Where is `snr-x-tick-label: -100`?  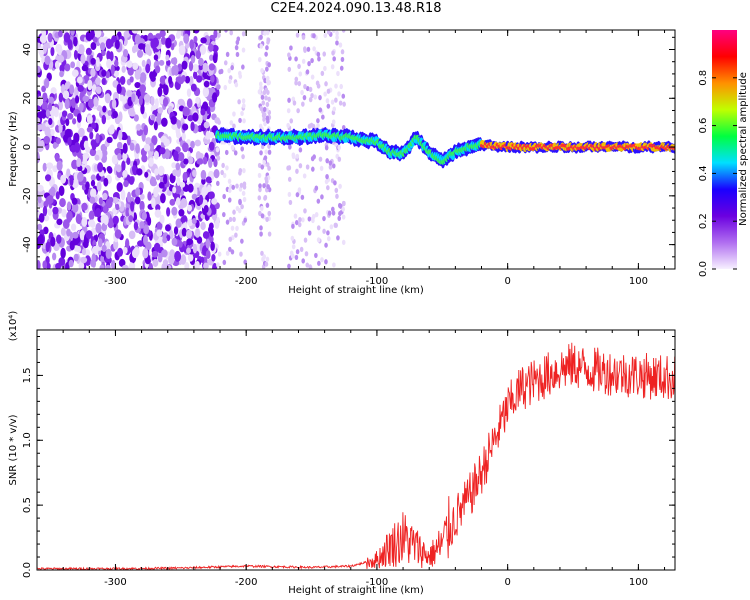
snr-x-tick-label: -100 is located at coordinates (377, 582).